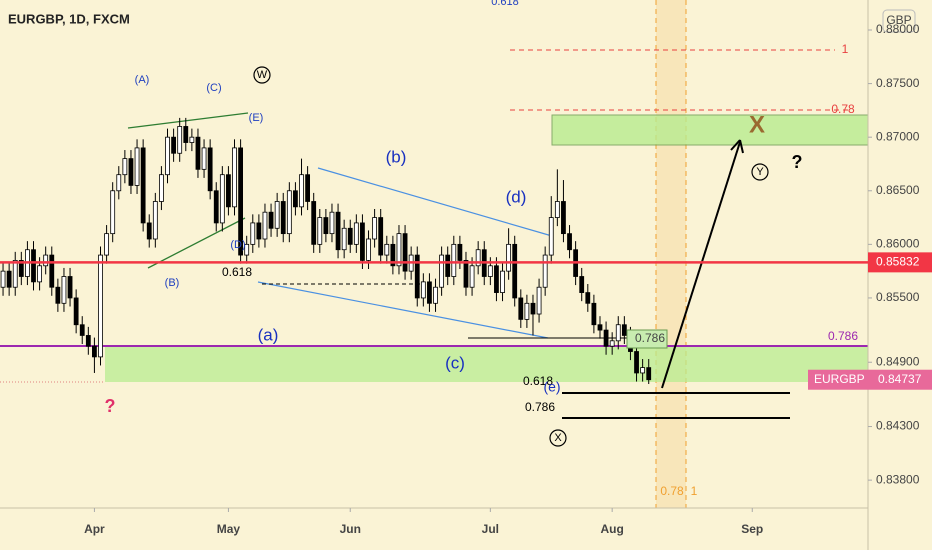 The width and height of the screenshot is (932, 550). Describe the element at coordinates (701, 265) in the screenshot. I see `arrow` at that location.